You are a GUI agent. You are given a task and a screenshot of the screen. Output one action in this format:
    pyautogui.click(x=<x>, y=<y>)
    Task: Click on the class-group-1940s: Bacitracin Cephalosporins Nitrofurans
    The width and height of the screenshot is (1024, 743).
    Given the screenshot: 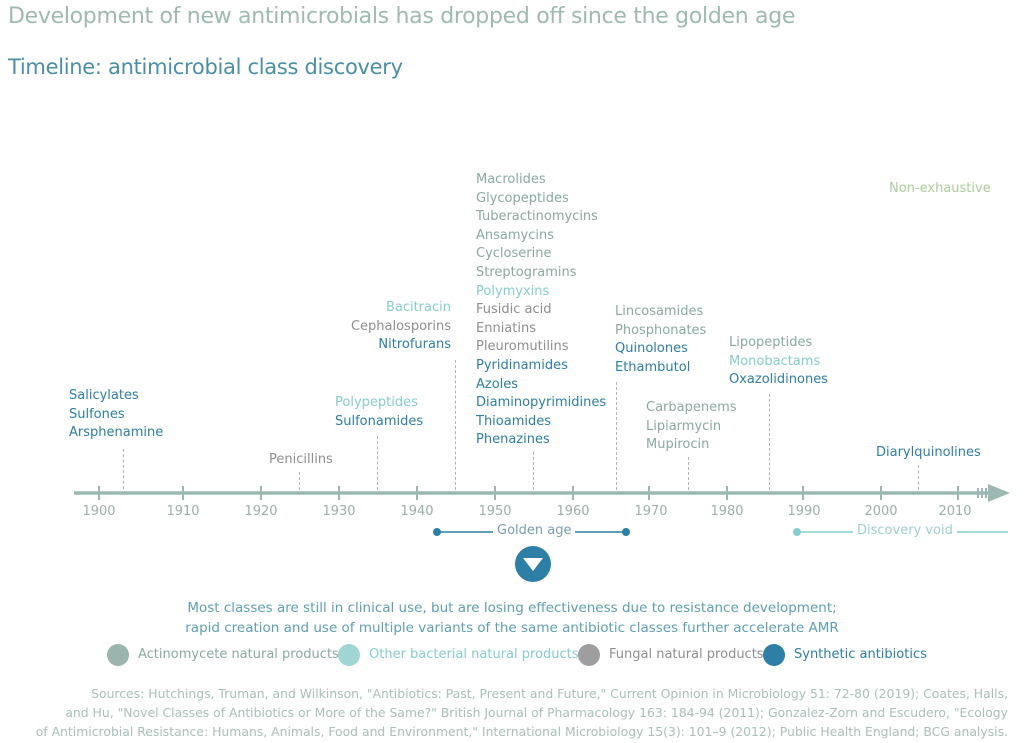 What is the action you would take?
    pyautogui.click(x=395, y=327)
    